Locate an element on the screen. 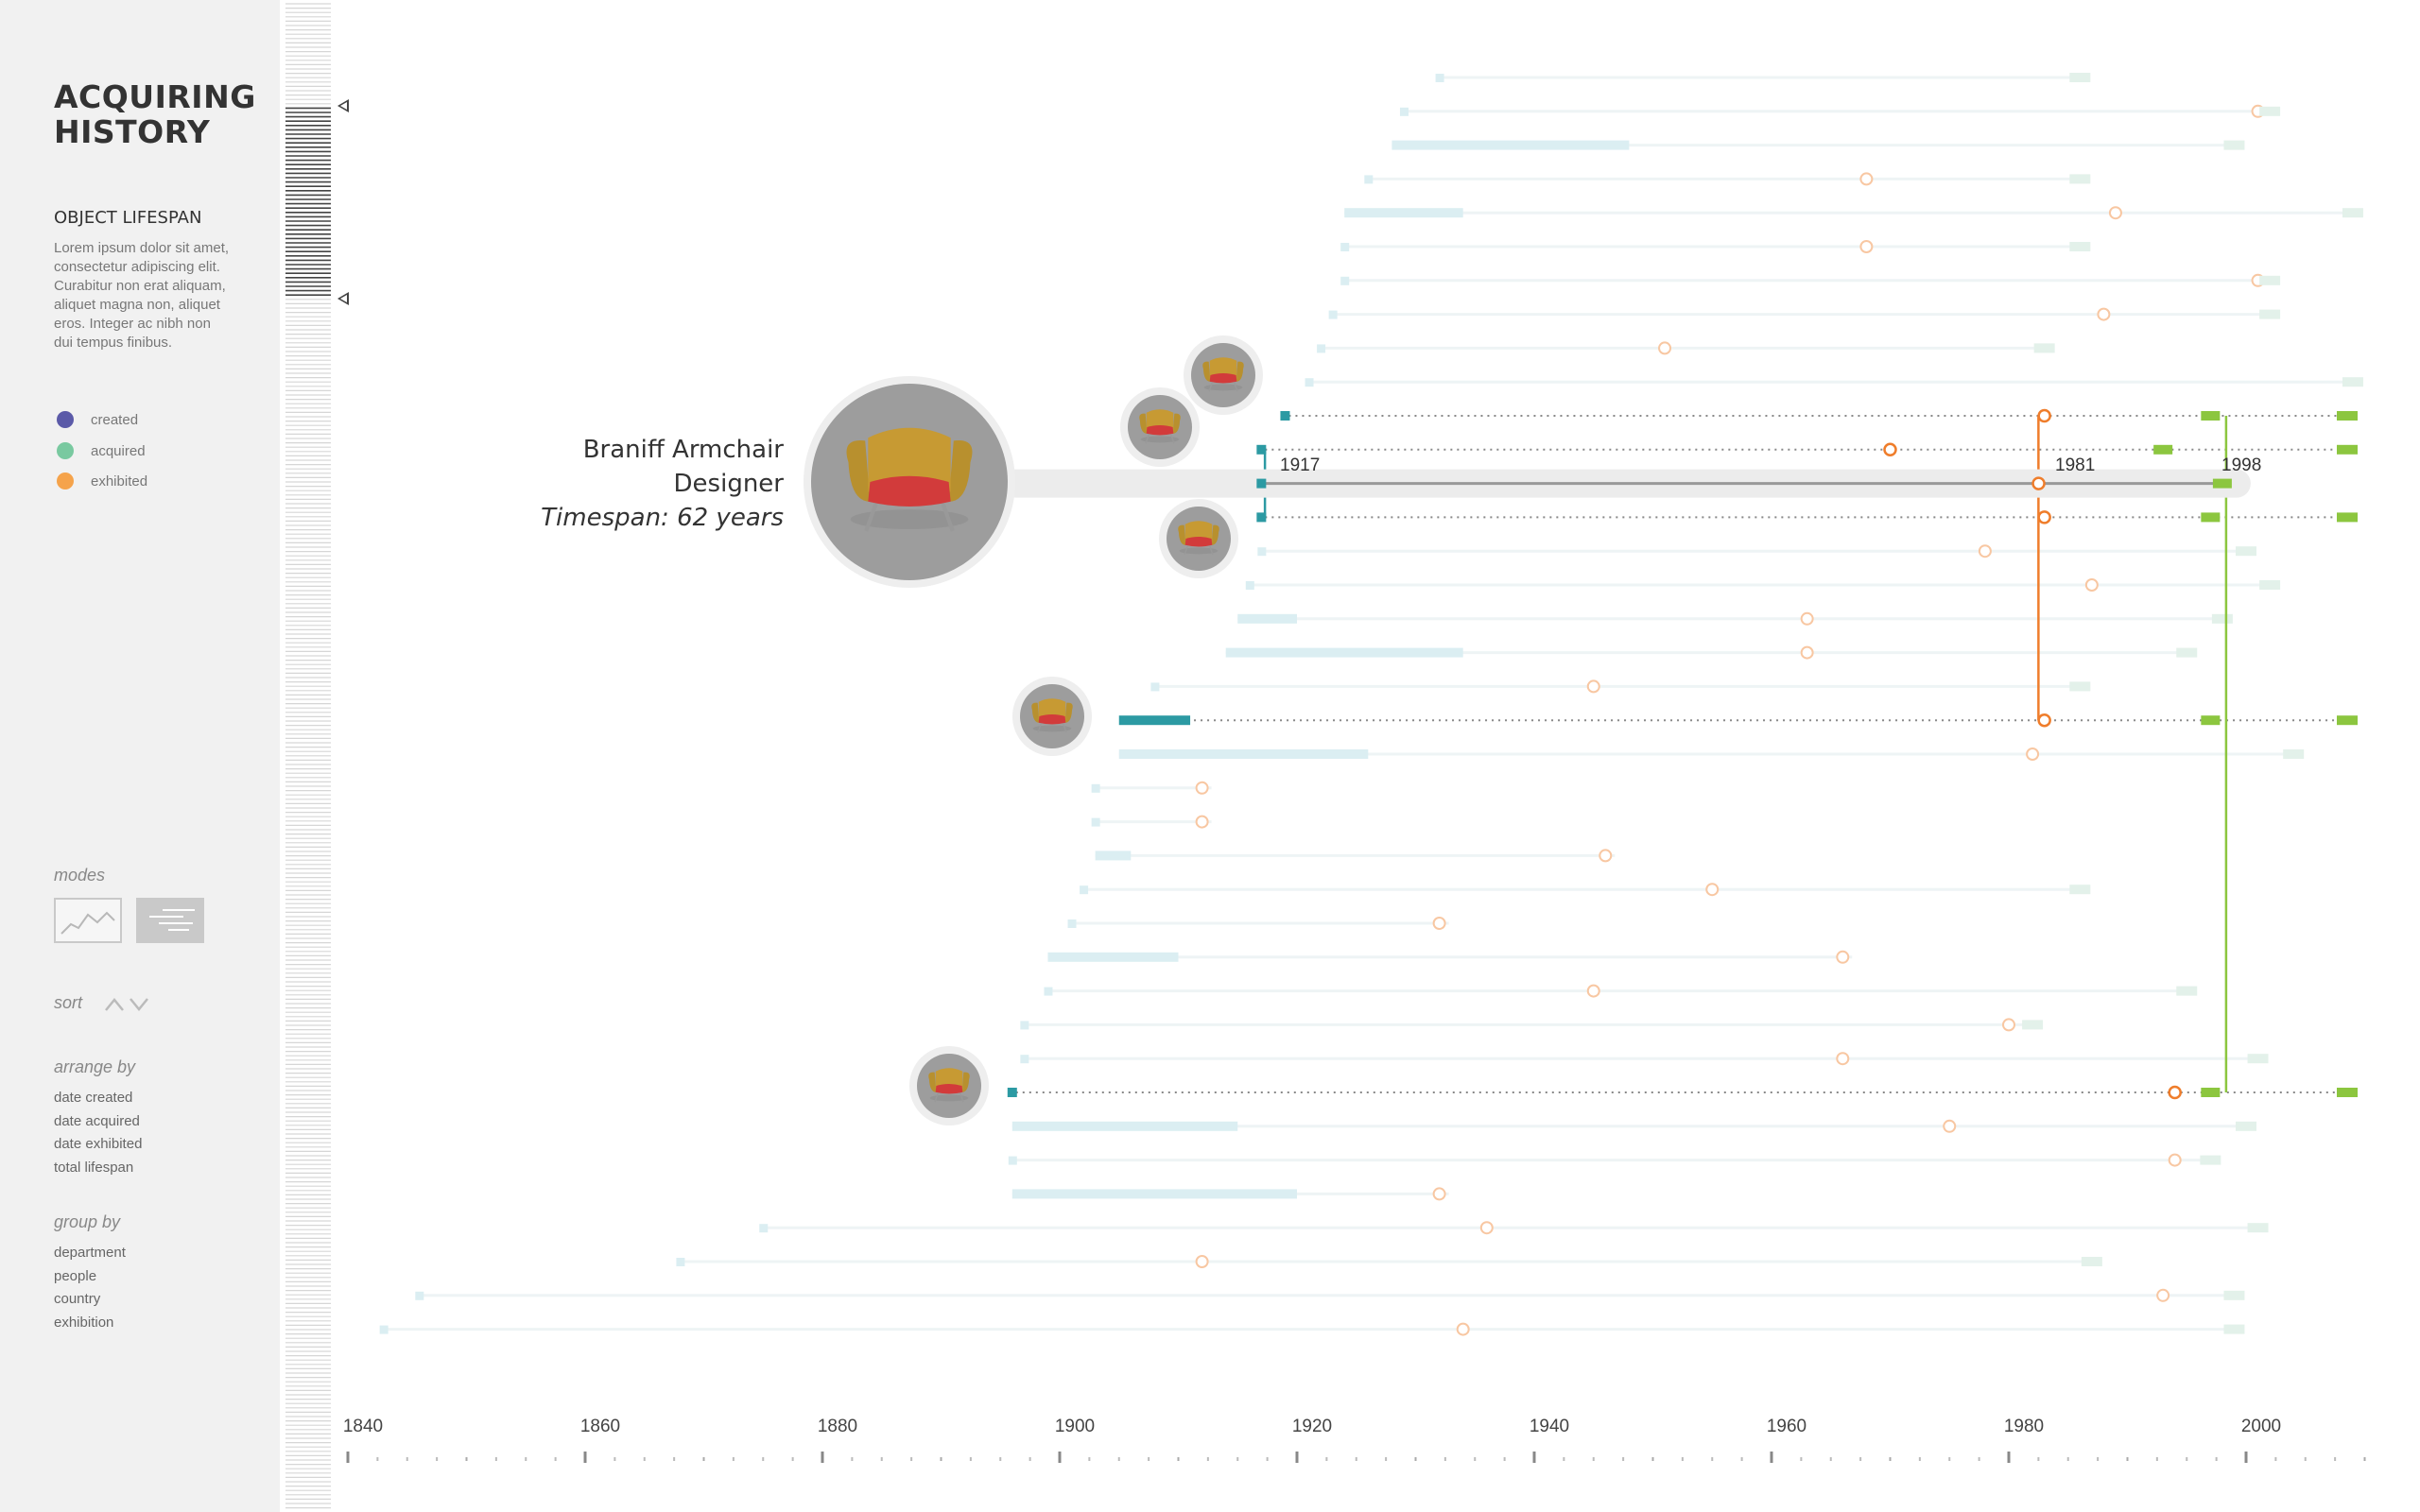  selected-object-thumbnail is located at coordinates (909, 482).